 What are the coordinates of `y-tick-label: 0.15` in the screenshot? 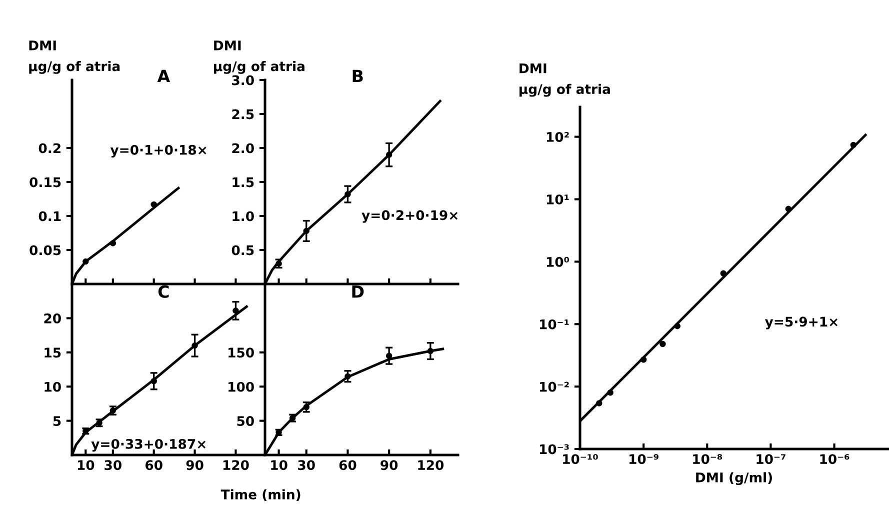 It's located at (45, 182).